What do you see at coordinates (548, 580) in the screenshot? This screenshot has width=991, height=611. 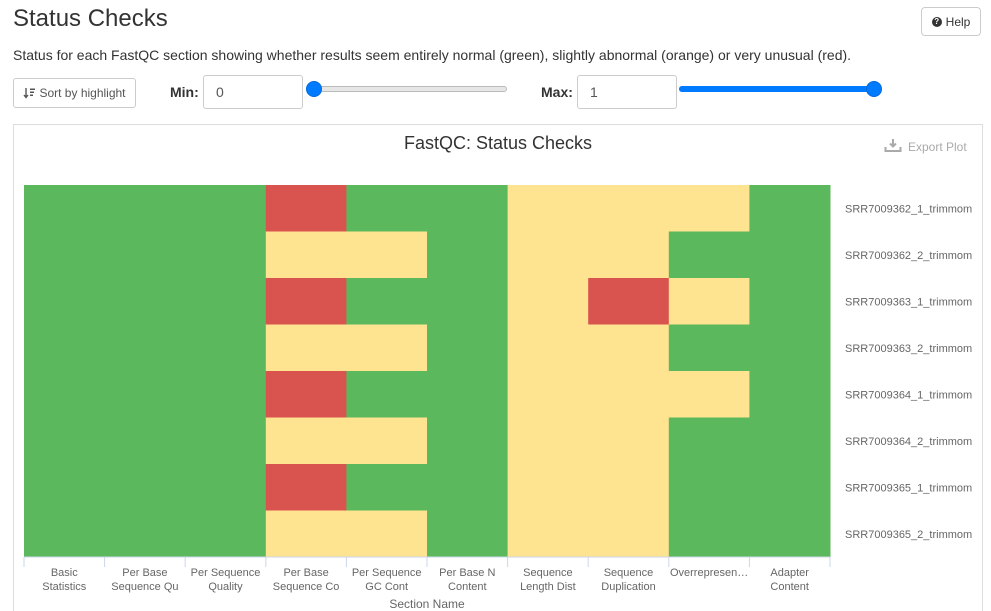 I see `x-tick-label: Sequence Length Dist` at bounding box center [548, 580].